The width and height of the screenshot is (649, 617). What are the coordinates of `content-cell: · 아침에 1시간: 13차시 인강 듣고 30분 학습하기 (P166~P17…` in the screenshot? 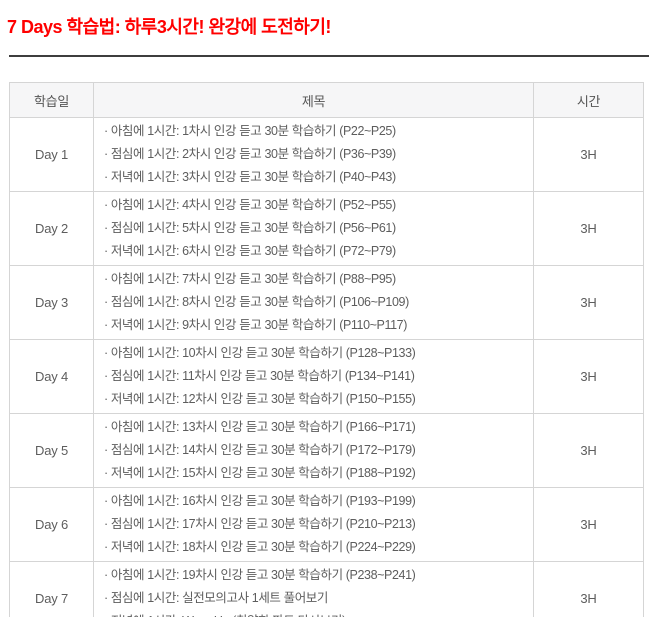 It's located at (313, 450).